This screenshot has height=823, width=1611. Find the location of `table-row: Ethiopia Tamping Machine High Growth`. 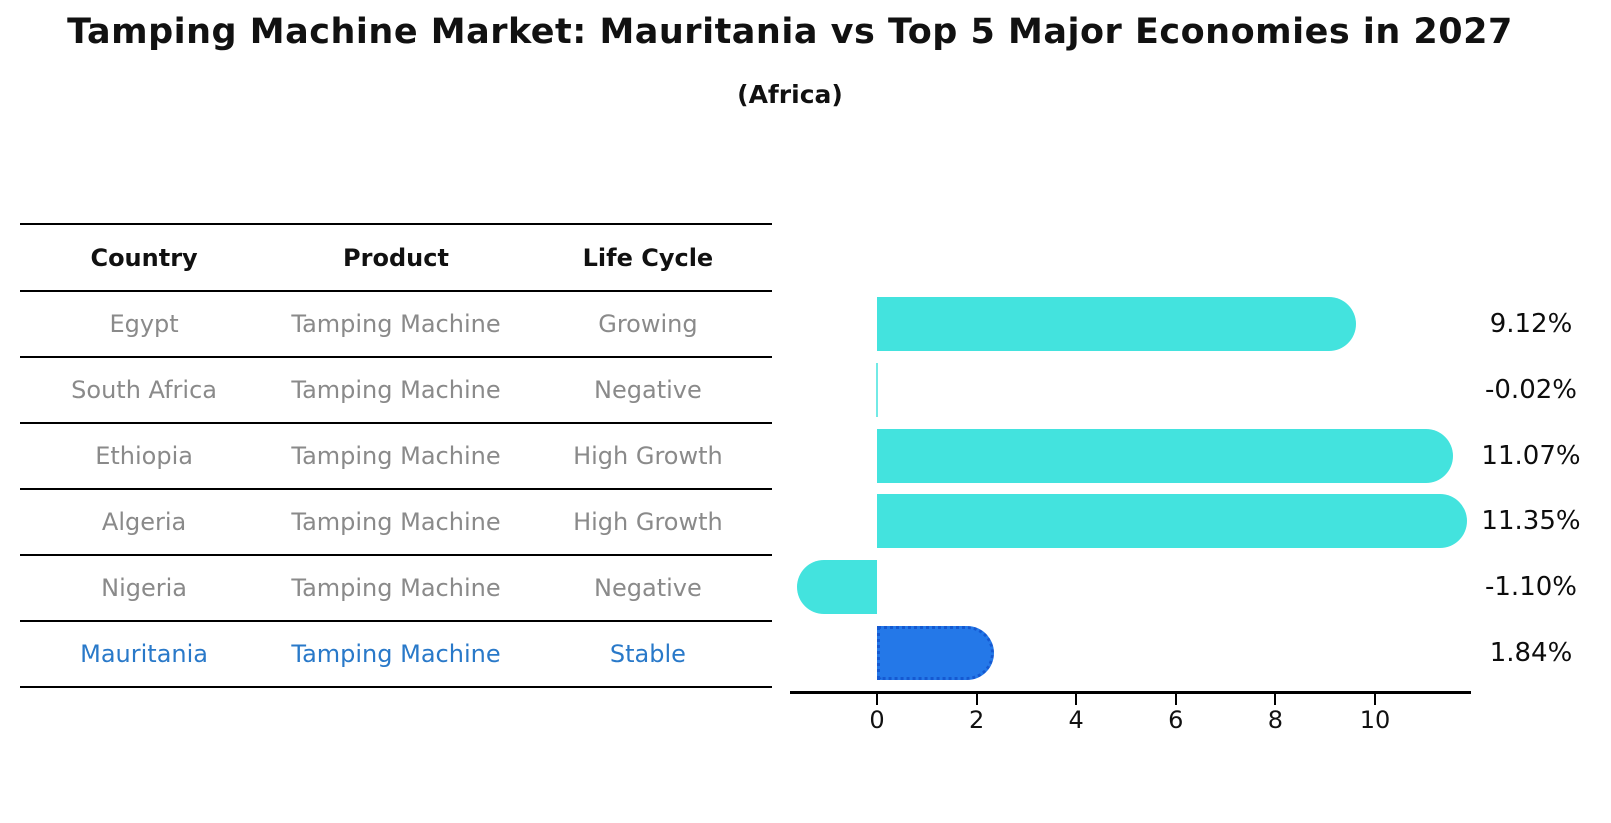

table-row: Ethiopia Tamping Machine High Growth is located at coordinates (396, 457).